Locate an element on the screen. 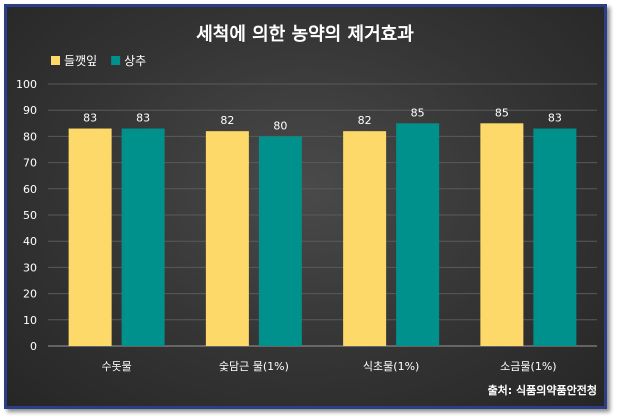  y-tick-label-7: 70 is located at coordinates (30, 163).